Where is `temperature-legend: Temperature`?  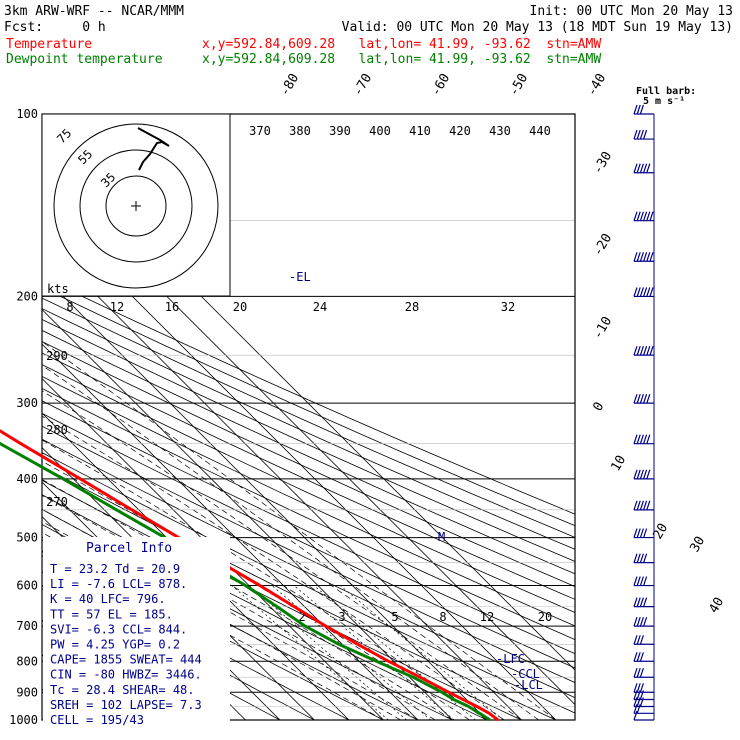
temperature-legend: Temperature is located at coordinates (49, 44).